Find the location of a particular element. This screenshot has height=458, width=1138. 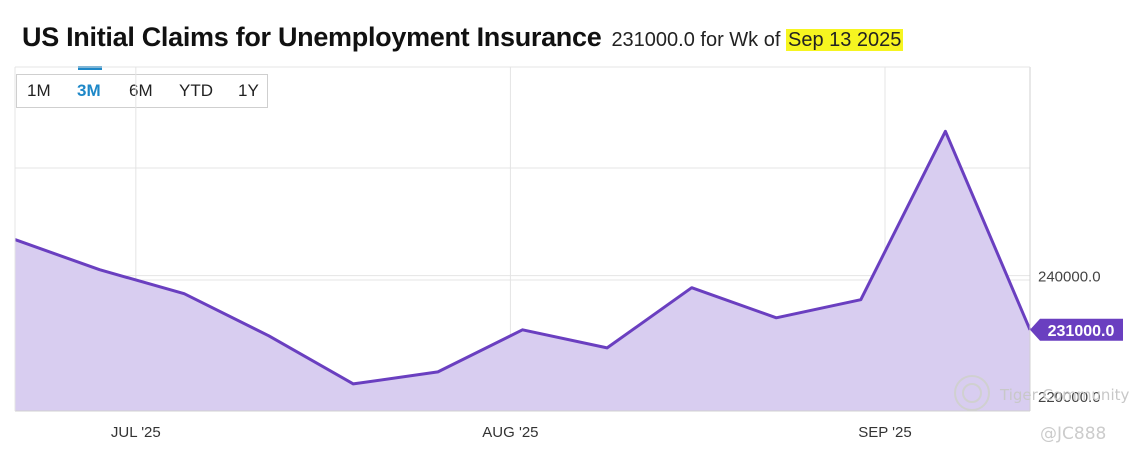

x-tick-label: JUL '25 is located at coordinates (136, 432).